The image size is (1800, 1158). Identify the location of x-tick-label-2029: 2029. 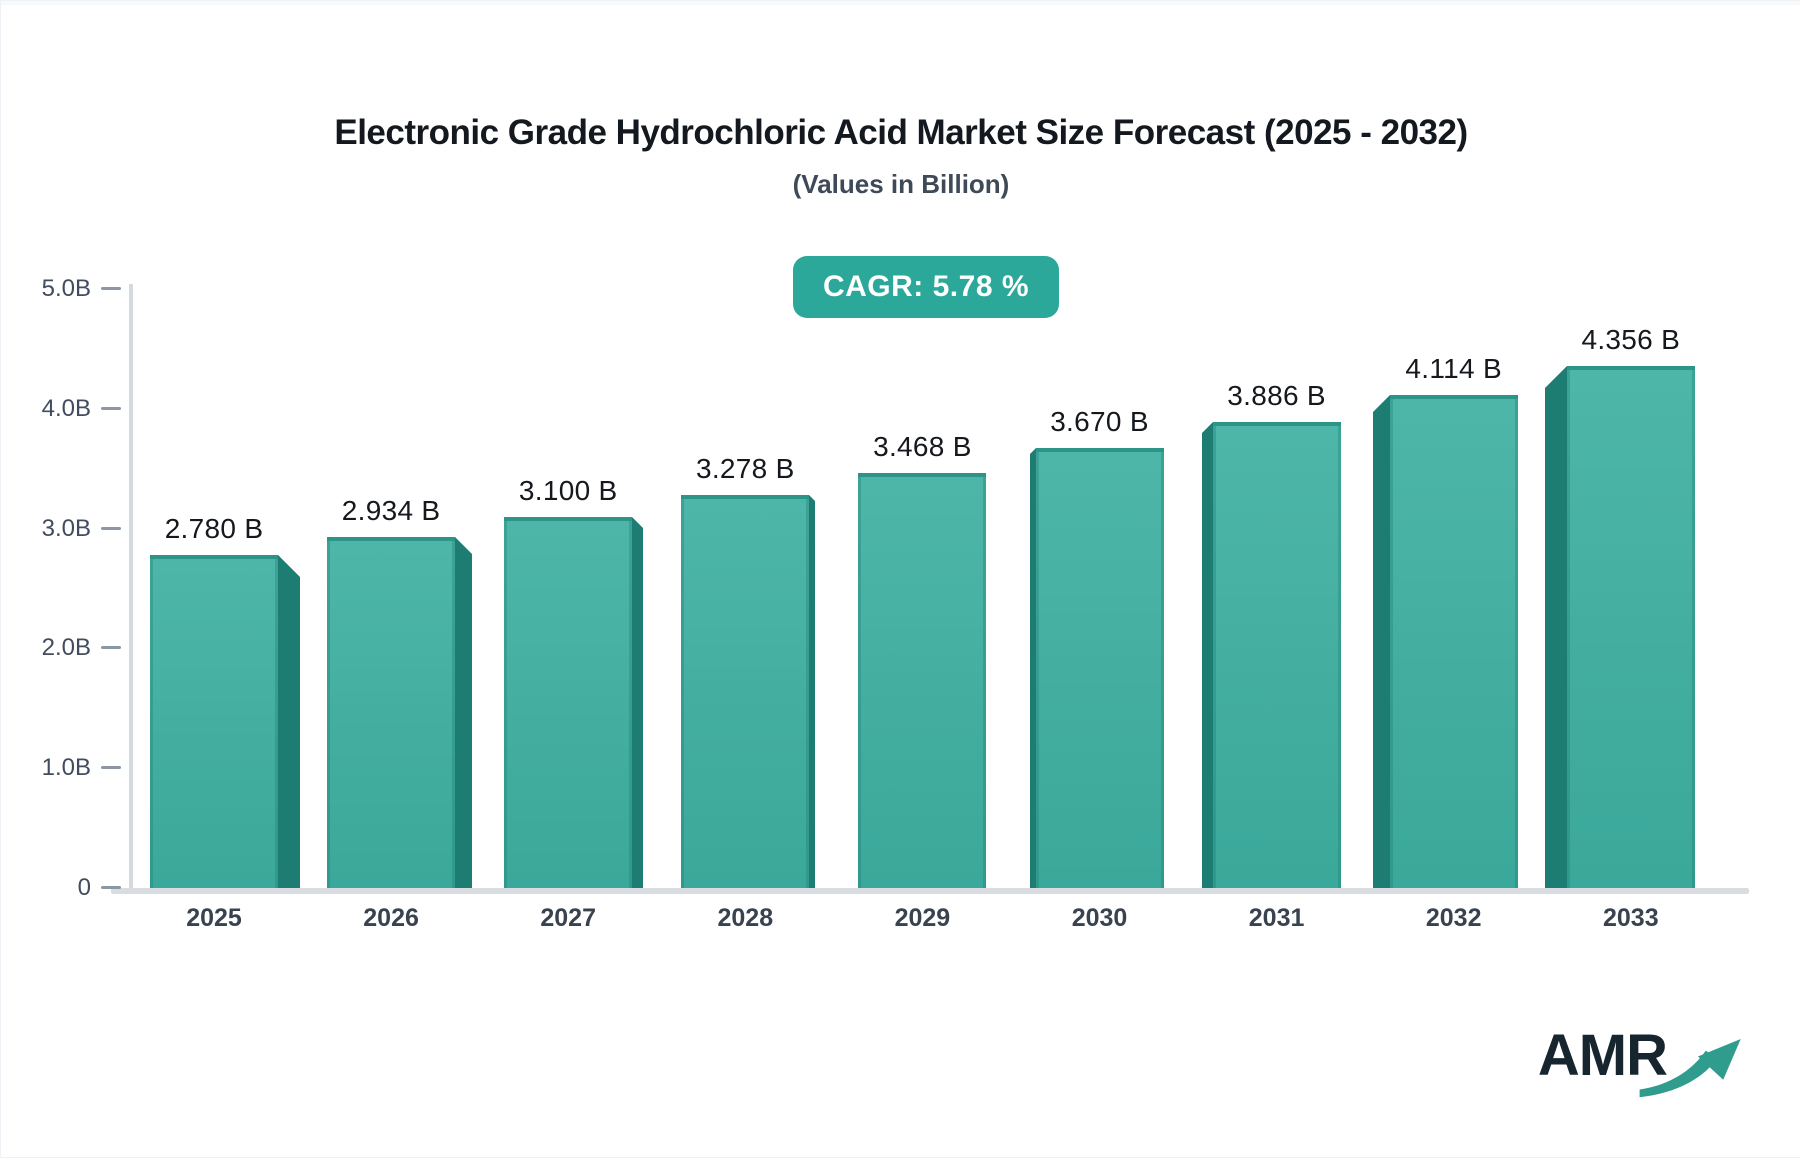
(922, 918).